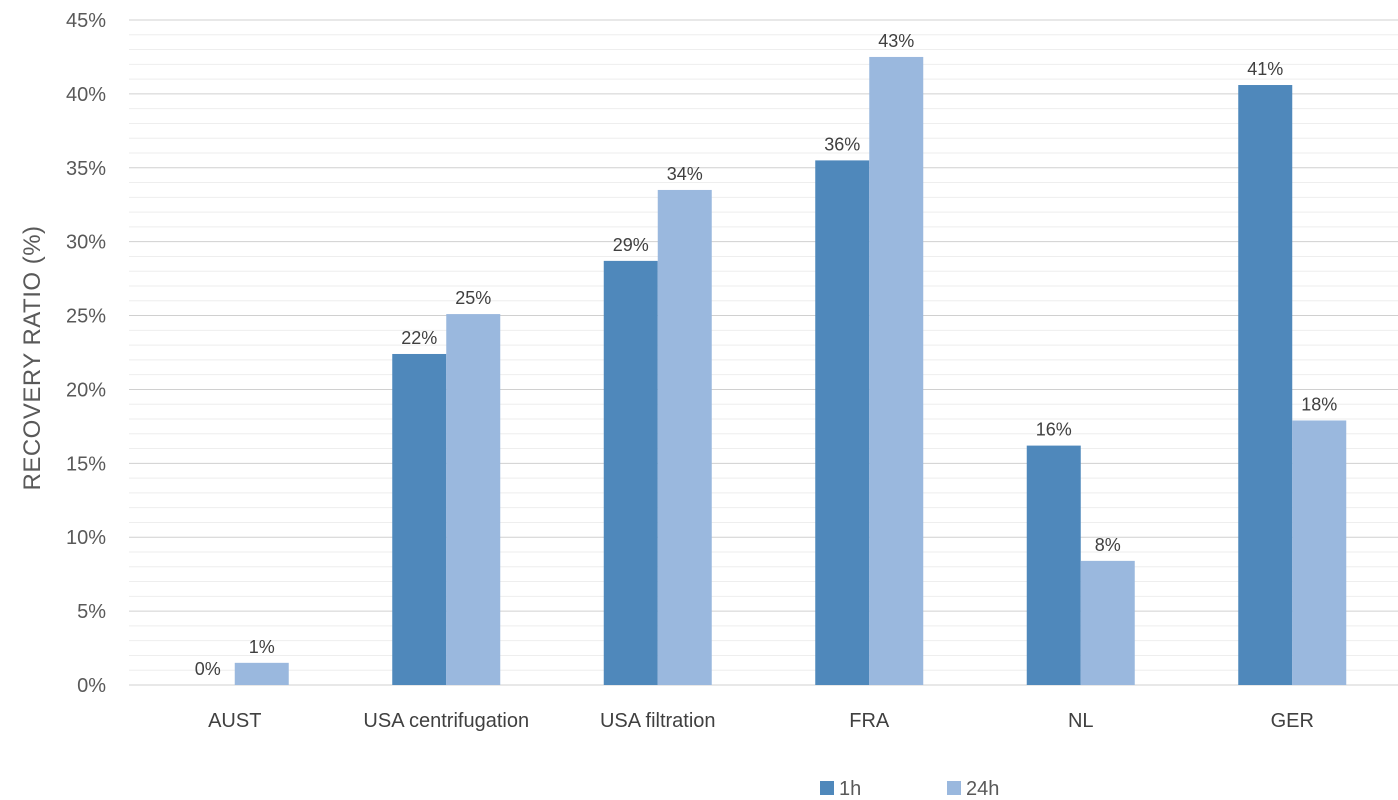  Describe the element at coordinates (896, 370) in the screenshot. I see `bar-24h-fra` at that location.